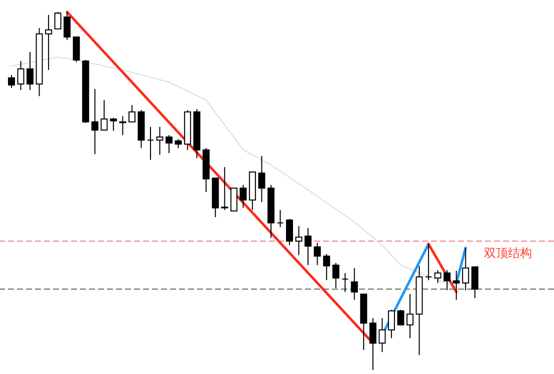 The image size is (554, 374). I want to click on text: 双顶结构, so click(508, 253).